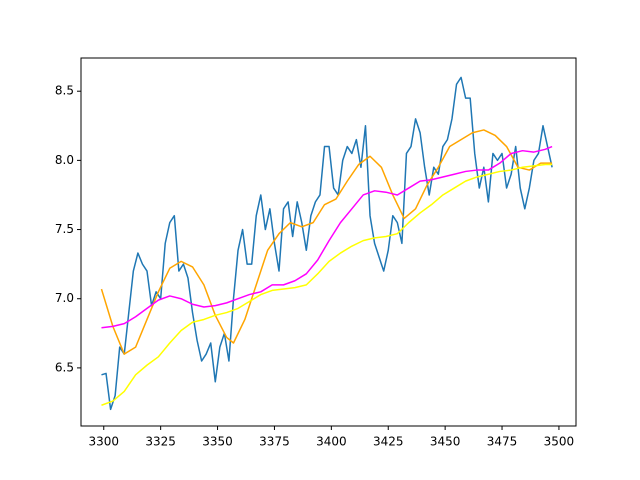 The height and width of the screenshot is (480, 640). I want to click on x-tick-label: 3375, so click(274, 442).